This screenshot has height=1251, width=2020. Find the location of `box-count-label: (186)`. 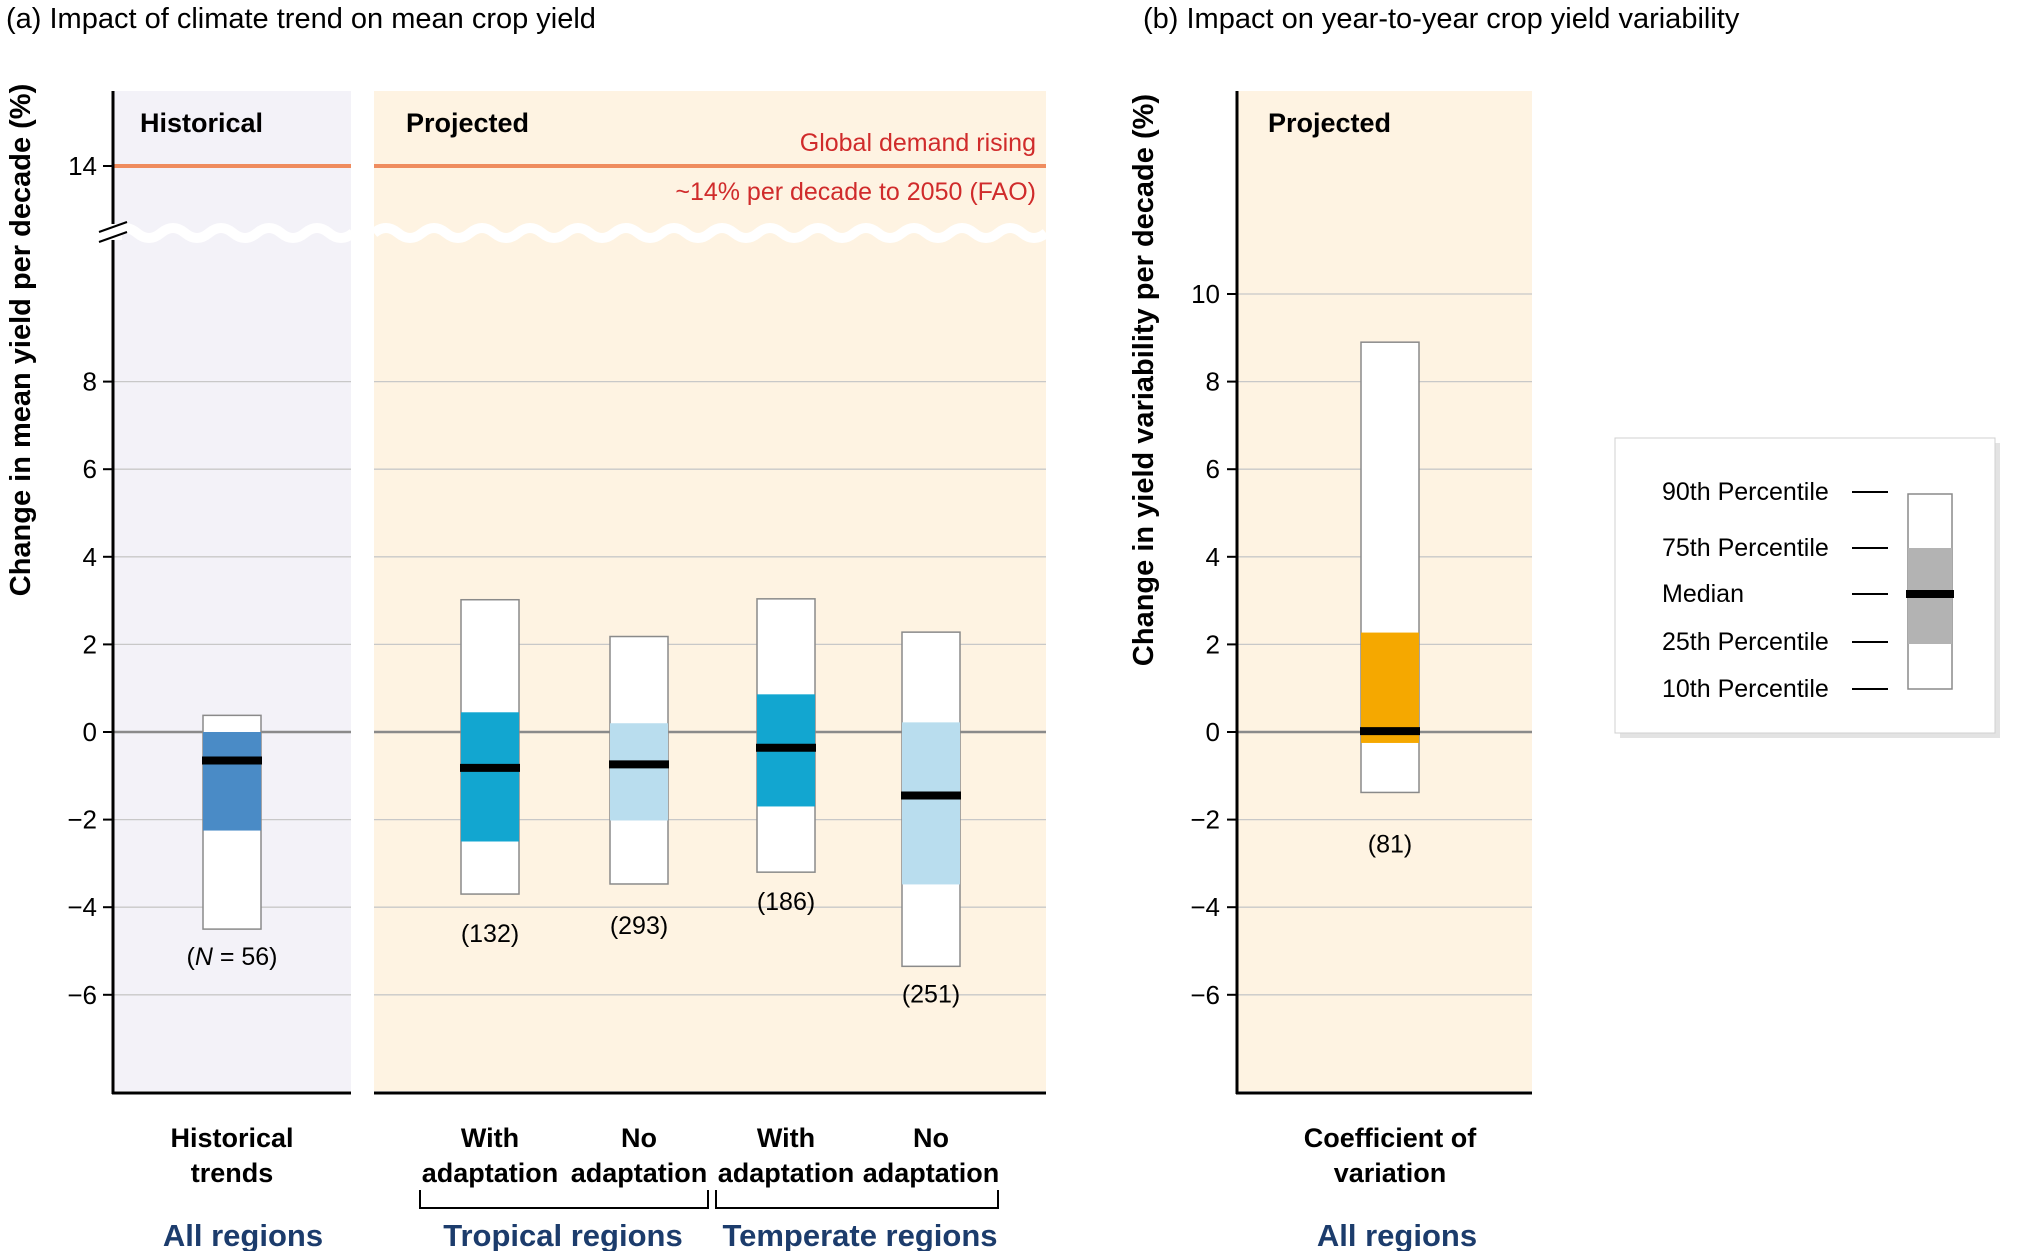

box-count-label: (186) is located at coordinates (786, 902).